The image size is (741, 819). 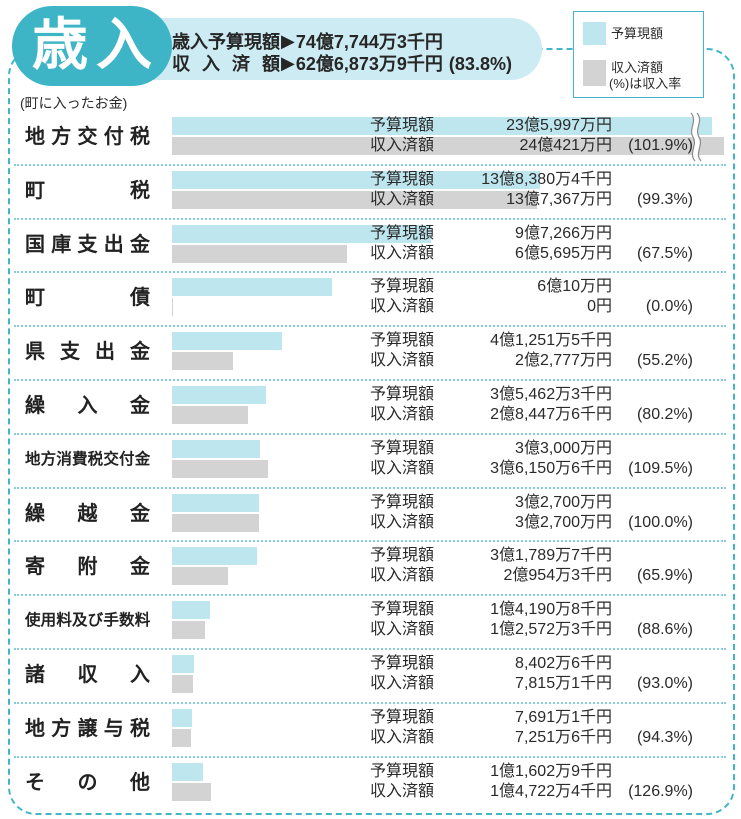 What do you see at coordinates (660, 145) in the screenshot?
I see `collection-rate: (101.9%)` at bounding box center [660, 145].